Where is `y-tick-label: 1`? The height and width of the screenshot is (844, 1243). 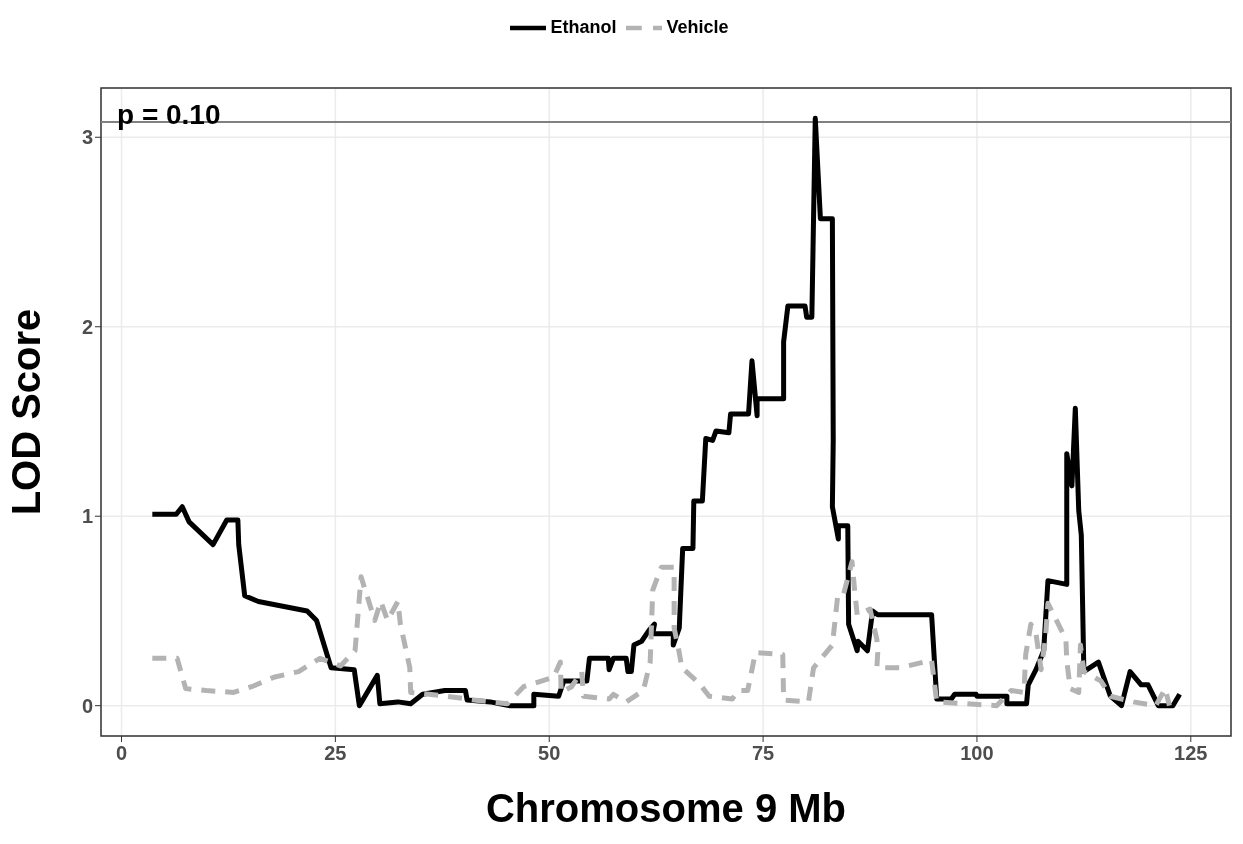 y-tick-label: 1 is located at coordinates (87, 516).